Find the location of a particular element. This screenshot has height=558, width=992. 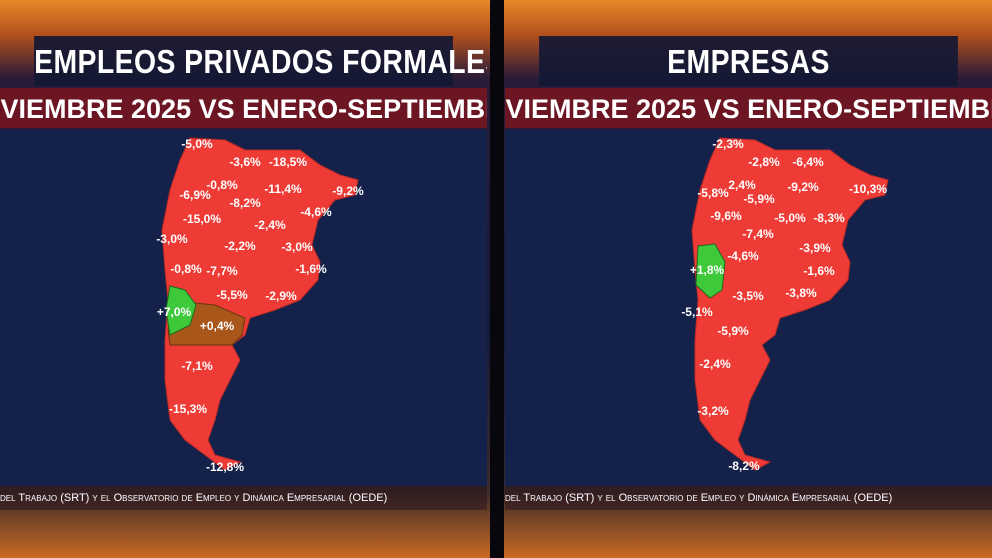

region-label: -3,6% is located at coordinates (245, 162).